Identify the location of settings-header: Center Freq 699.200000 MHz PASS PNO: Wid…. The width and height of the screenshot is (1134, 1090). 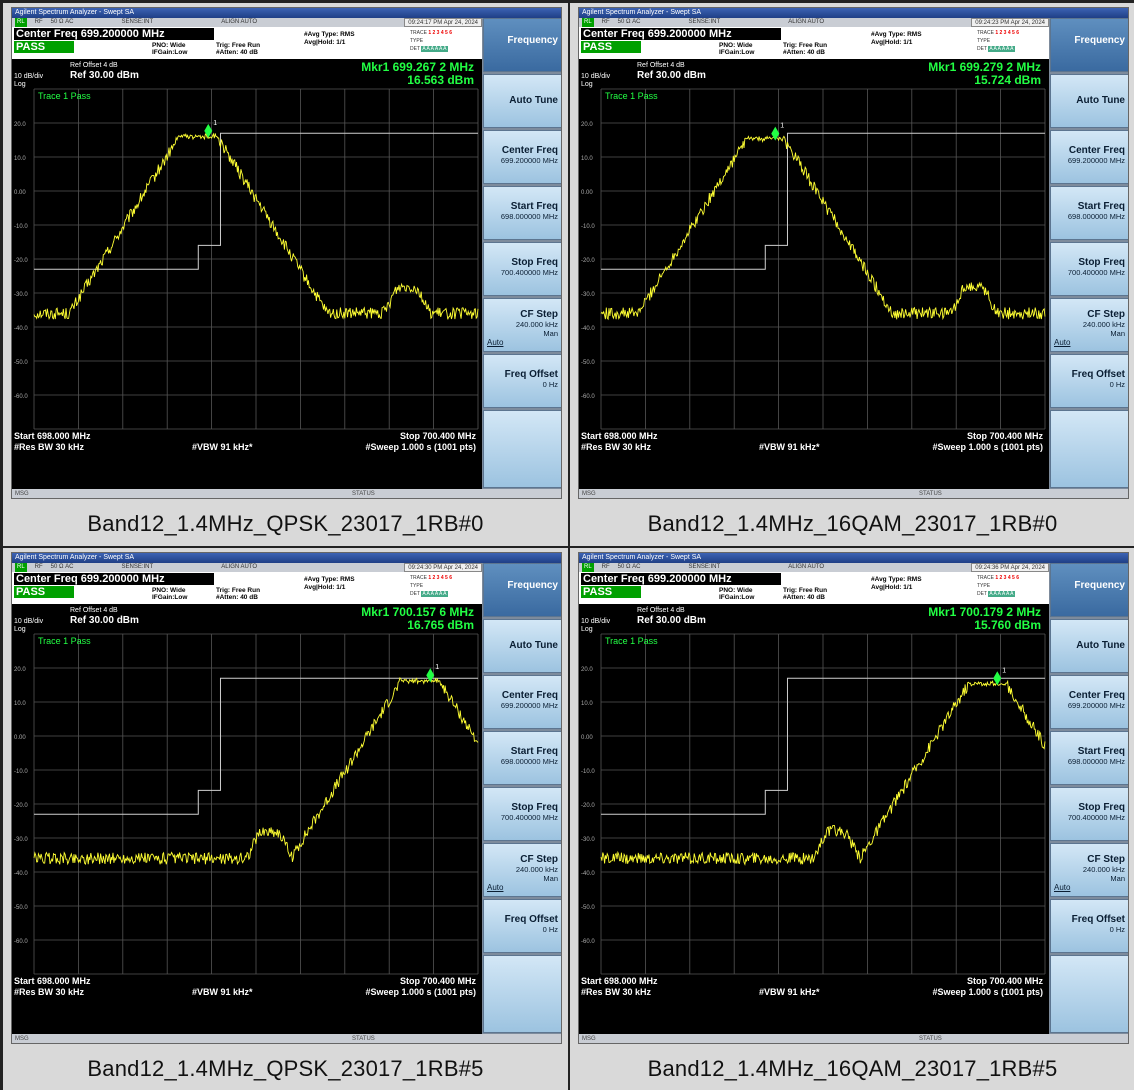
(814, 43).